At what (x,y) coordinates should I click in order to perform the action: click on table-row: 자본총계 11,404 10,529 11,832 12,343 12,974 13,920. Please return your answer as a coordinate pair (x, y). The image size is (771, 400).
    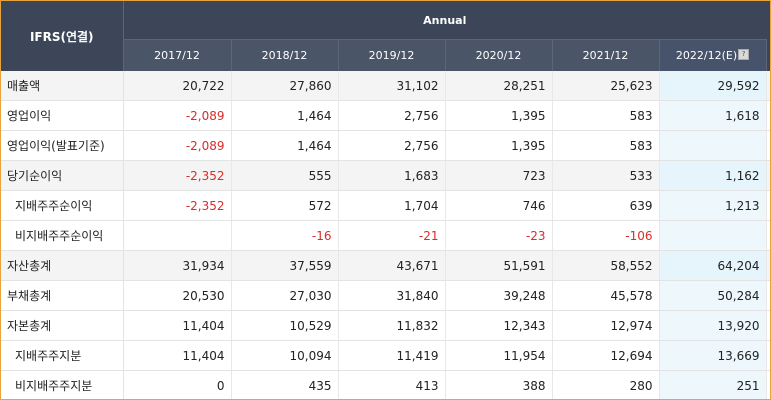
    Looking at the image, I should click on (385, 325).